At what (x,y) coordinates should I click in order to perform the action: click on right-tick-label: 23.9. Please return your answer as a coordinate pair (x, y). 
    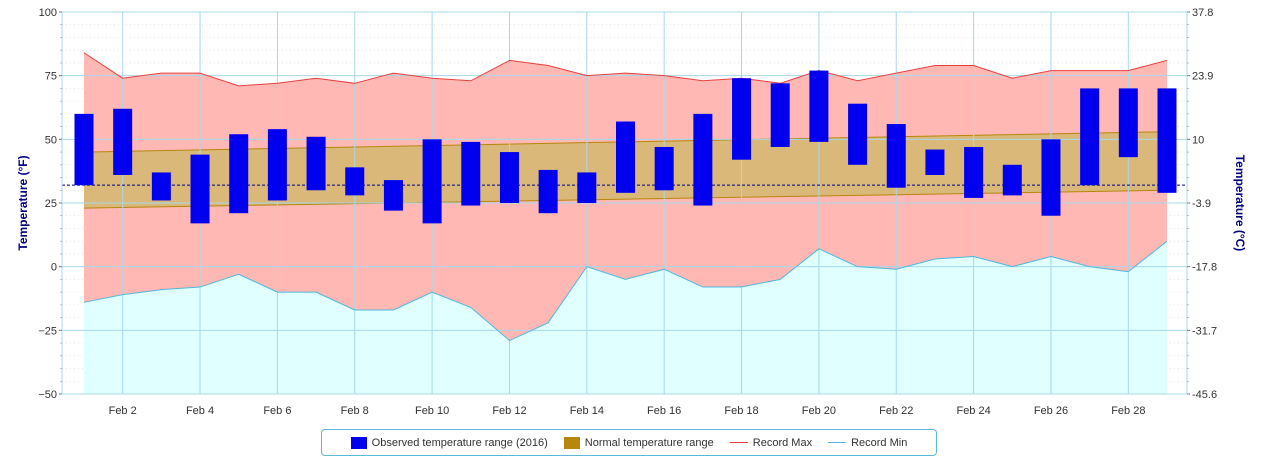
    Looking at the image, I should click on (1202, 77).